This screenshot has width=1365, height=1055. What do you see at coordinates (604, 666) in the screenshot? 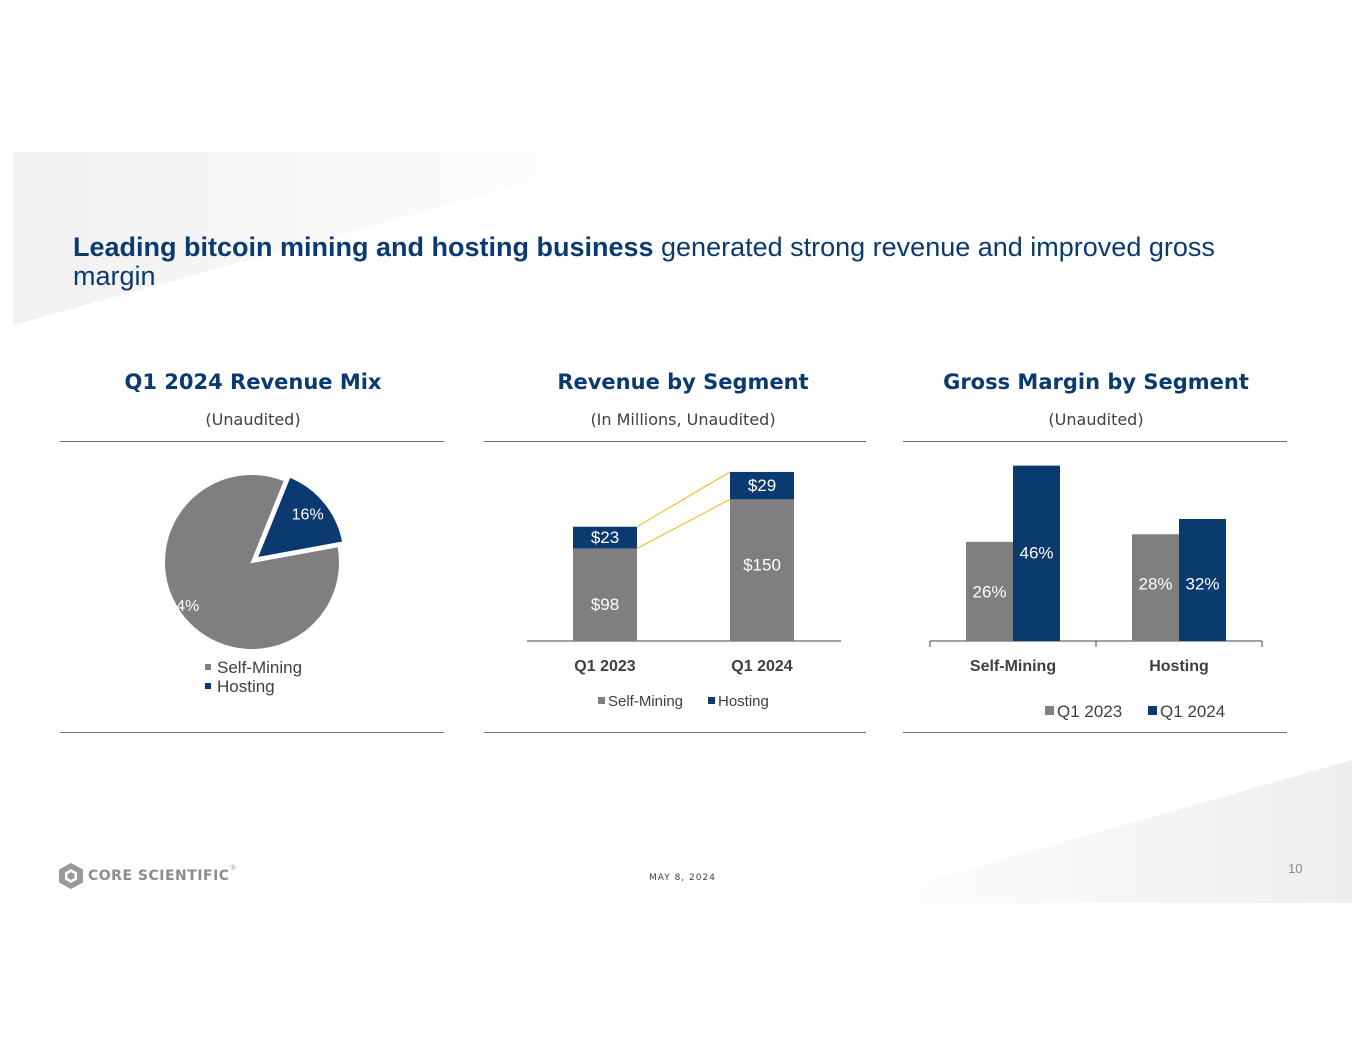
I see `rev-category-q1-2023: Q1 2023` at bounding box center [604, 666].